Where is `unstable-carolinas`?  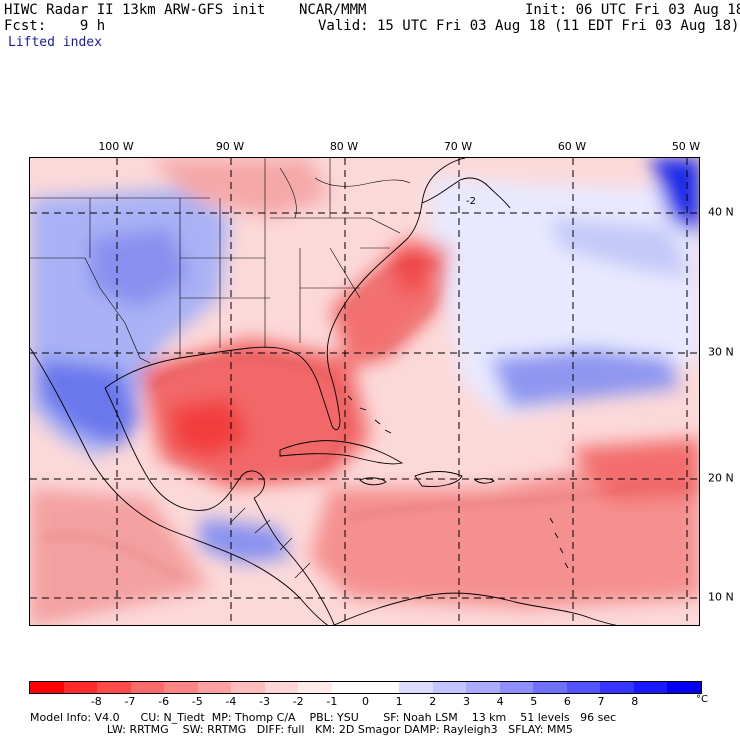
unstable-carolinas is located at coordinates (410, 270).